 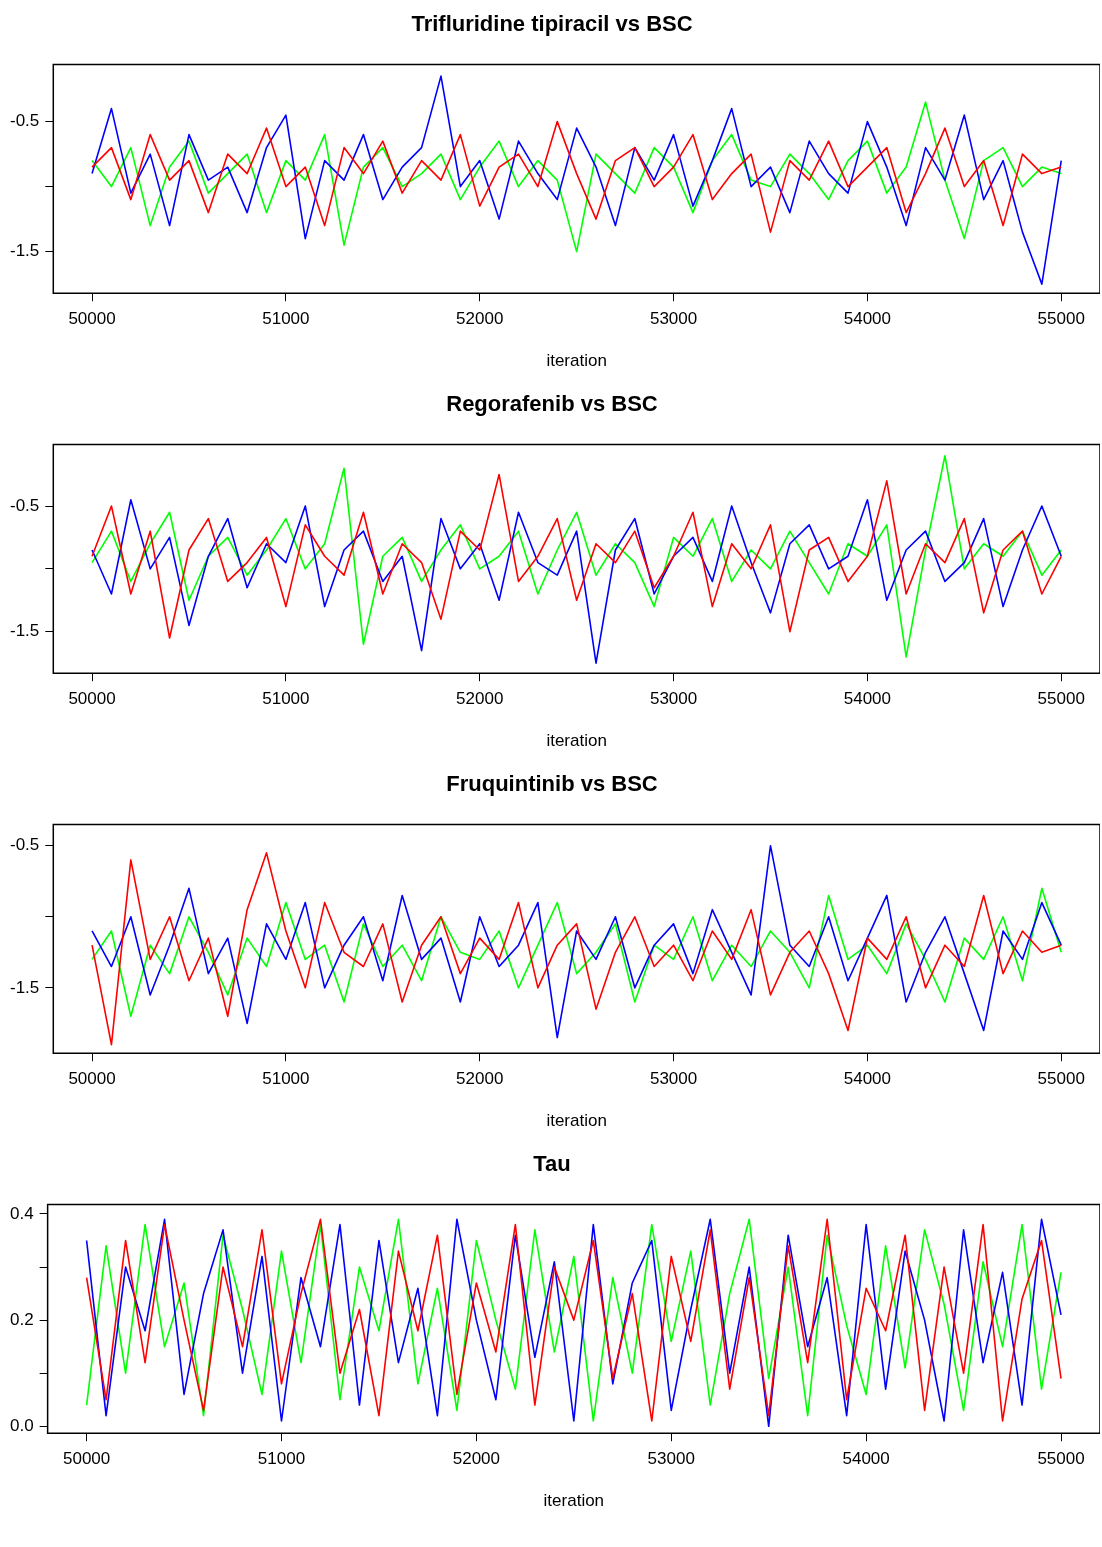 What do you see at coordinates (552, 404) in the screenshot?
I see `chart-title: Regorafenib vs BSC` at bounding box center [552, 404].